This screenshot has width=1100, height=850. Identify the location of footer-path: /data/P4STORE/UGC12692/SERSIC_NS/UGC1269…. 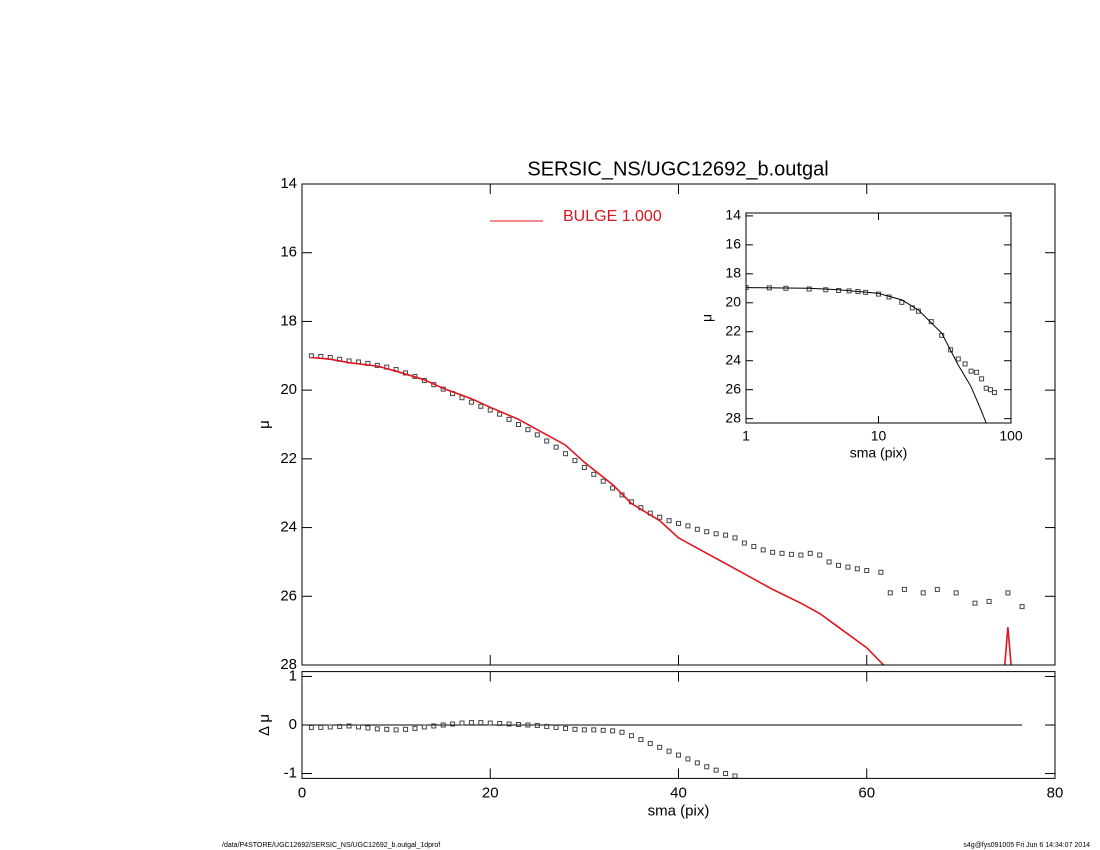
(331, 845).